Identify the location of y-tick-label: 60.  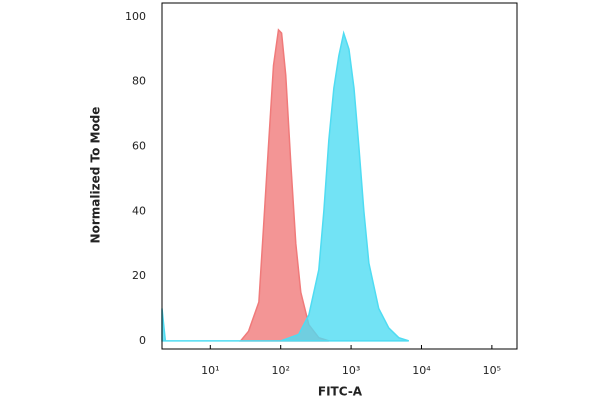
(139, 146).